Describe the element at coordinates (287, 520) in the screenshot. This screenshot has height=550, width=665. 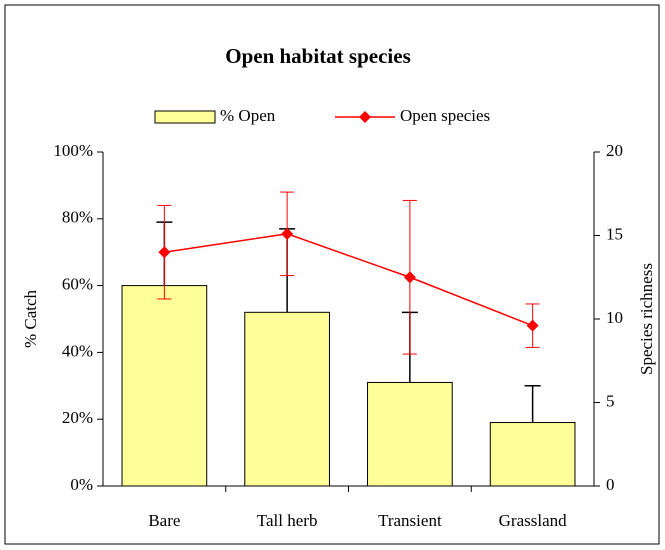
I see `x-tick-label: Tall herb` at that location.